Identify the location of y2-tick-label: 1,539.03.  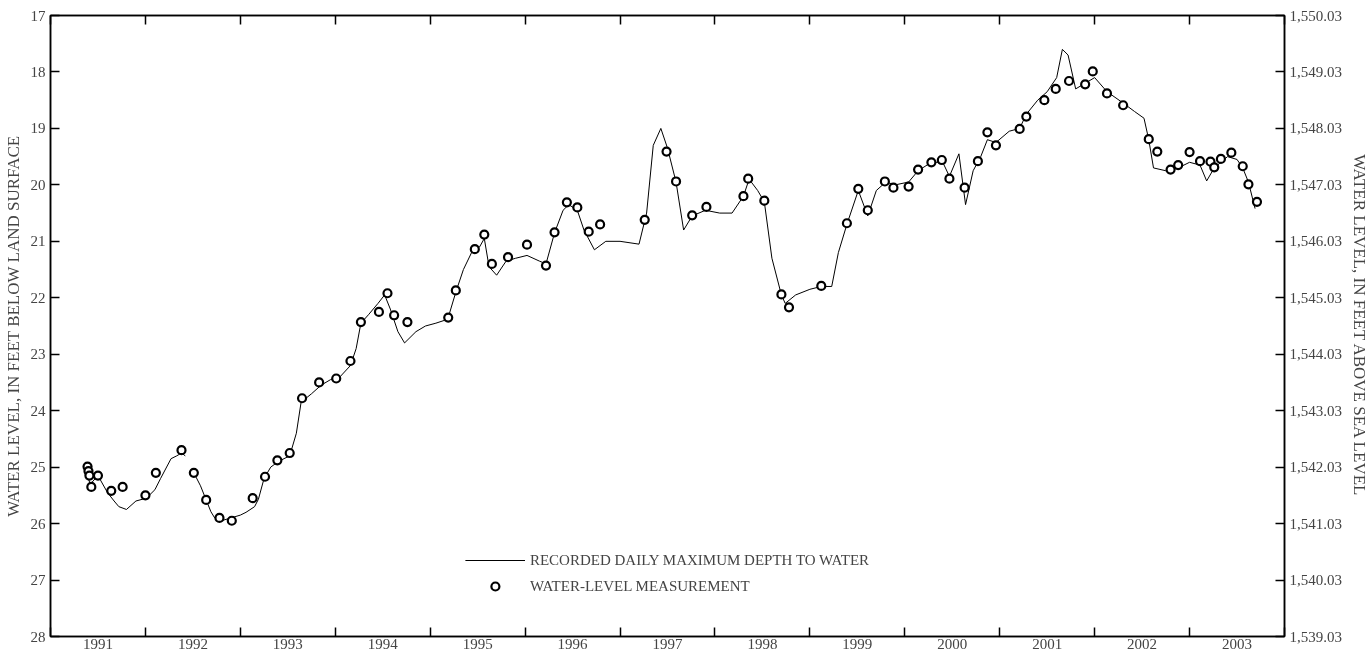
(1315, 636).